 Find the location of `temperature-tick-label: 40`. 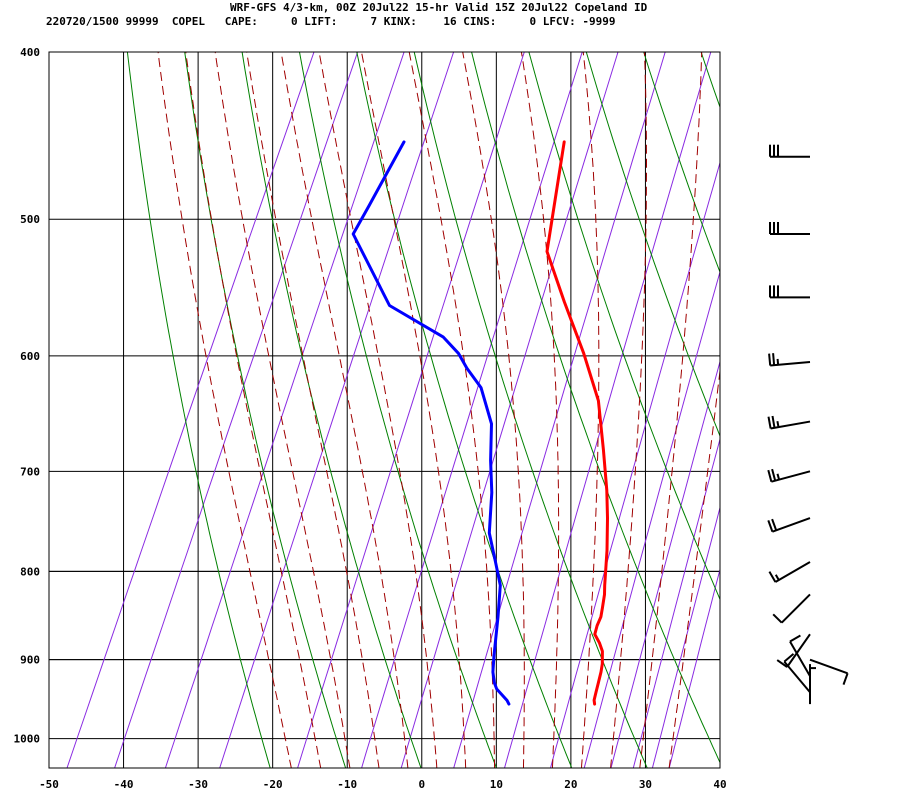

temperature-tick-label: 40 is located at coordinates (719, 784).